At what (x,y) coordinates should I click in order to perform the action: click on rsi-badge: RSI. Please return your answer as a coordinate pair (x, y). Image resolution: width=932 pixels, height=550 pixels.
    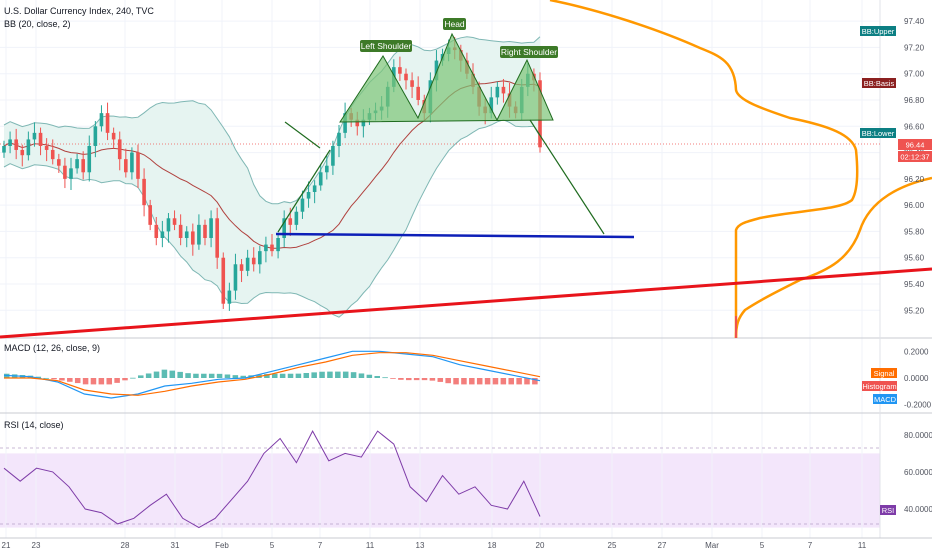
    Looking at the image, I should click on (888, 510).